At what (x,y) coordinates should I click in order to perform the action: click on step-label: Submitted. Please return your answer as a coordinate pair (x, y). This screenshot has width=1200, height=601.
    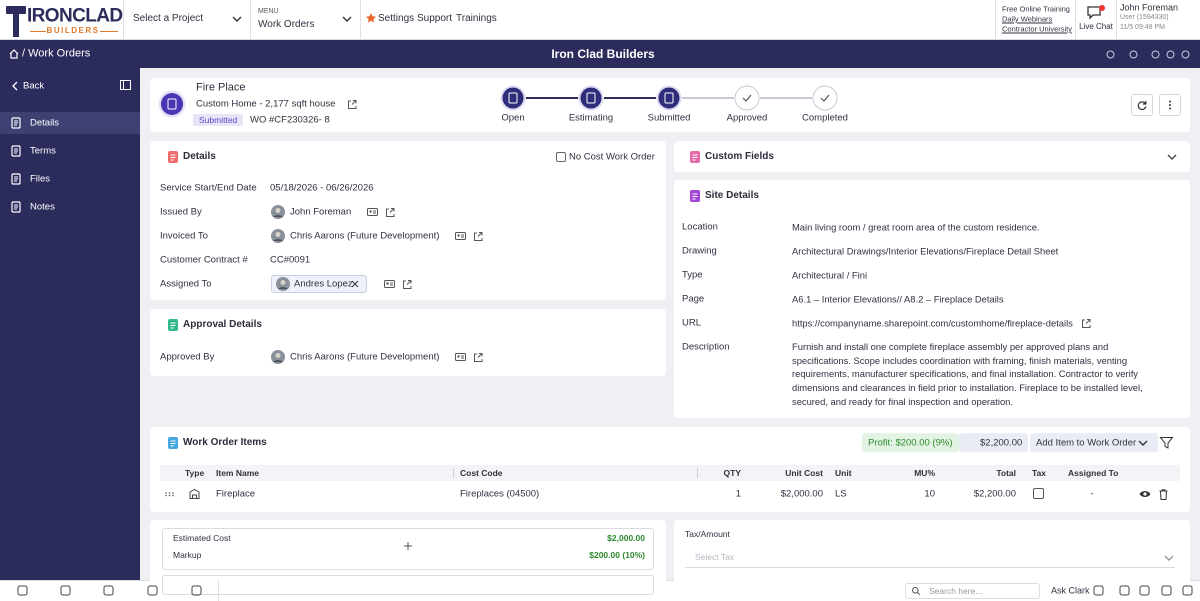
    Looking at the image, I should click on (669, 118).